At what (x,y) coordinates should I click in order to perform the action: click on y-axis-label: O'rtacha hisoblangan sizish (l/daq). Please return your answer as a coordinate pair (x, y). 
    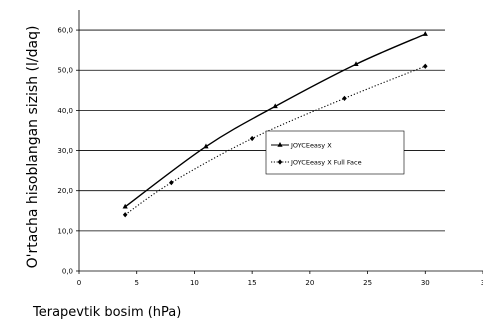
    Looking at the image, I should click on (33, 147).